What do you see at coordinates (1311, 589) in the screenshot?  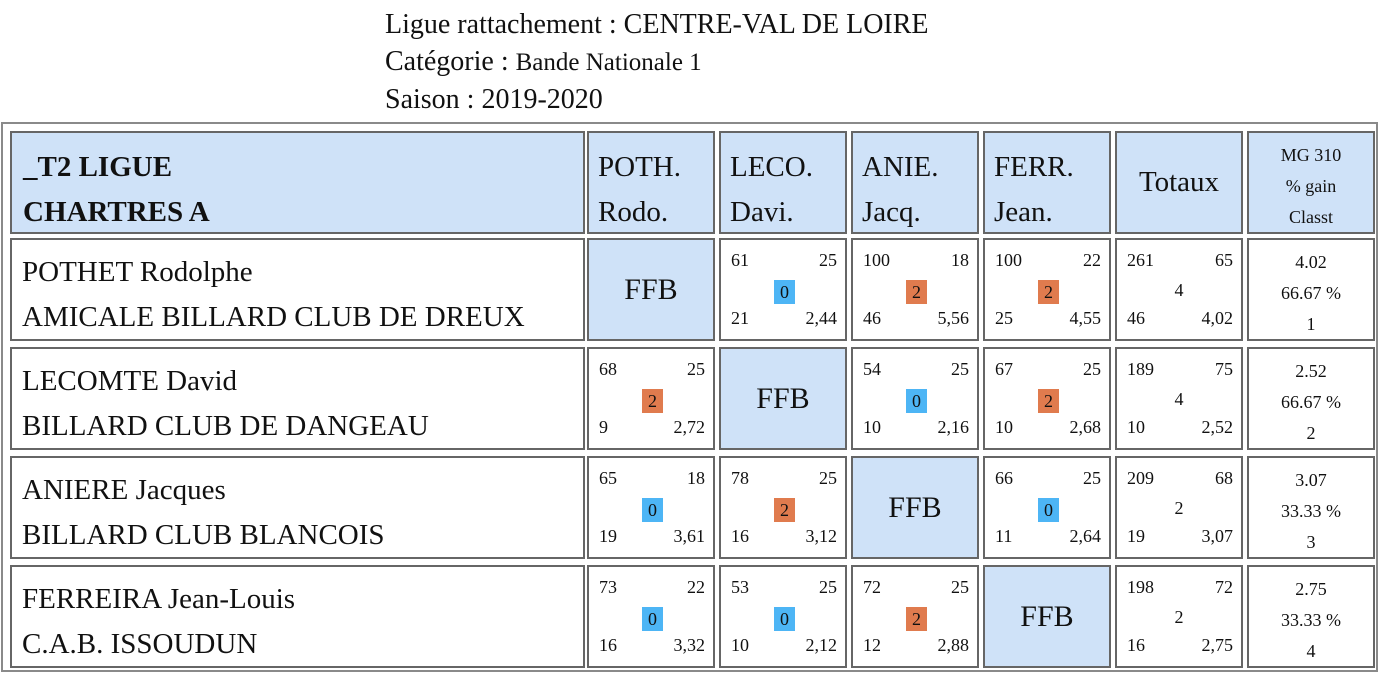 I see `general-average: 2.75` at bounding box center [1311, 589].